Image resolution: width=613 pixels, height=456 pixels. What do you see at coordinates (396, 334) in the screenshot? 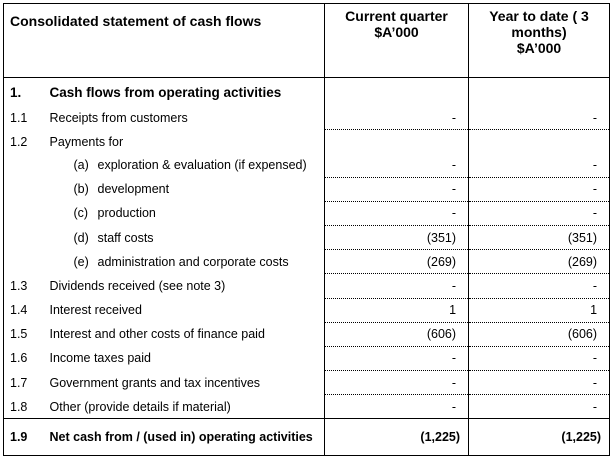
I see `current-quarter-value: (606)` at bounding box center [396, 334].